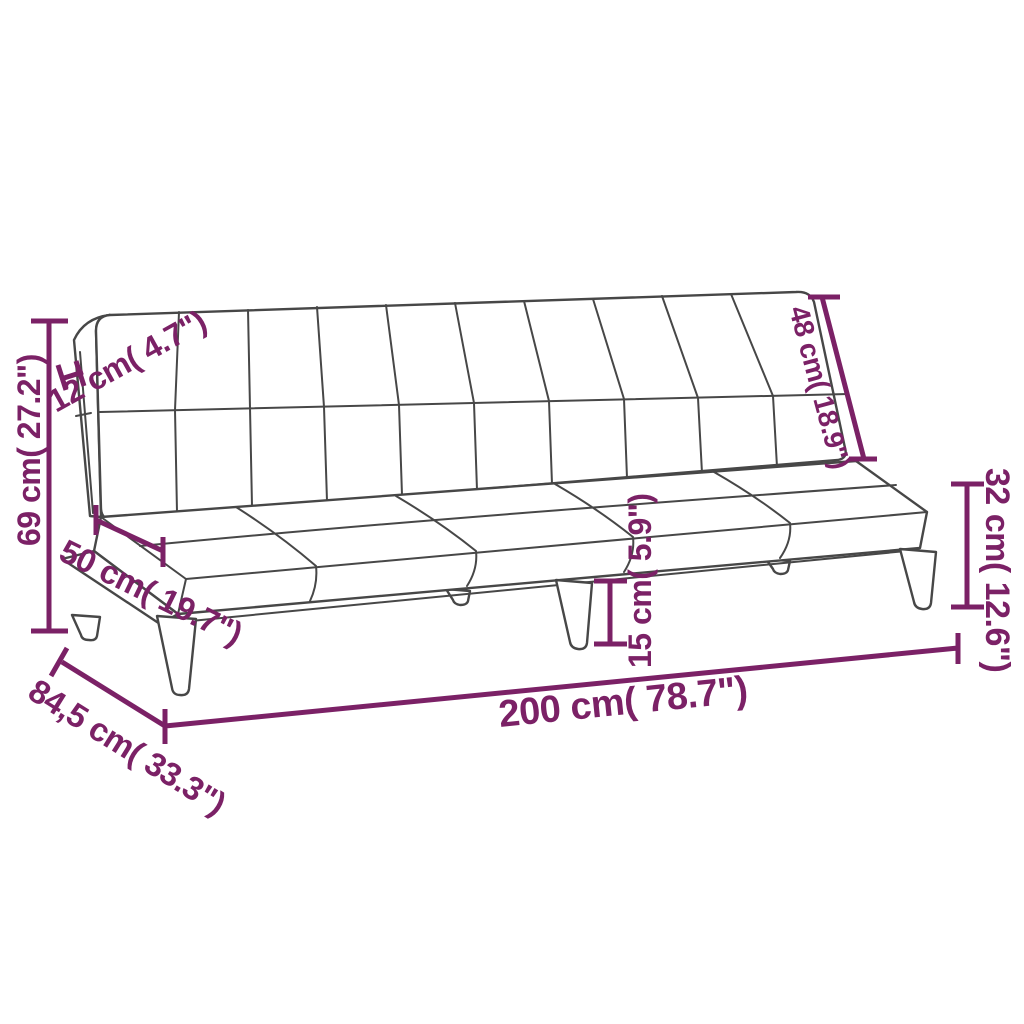 This screenshot has height=1024, width=1024. I want to click on dimension-label-leg-height: 15 cm( 5.9"), so click(640, 580).